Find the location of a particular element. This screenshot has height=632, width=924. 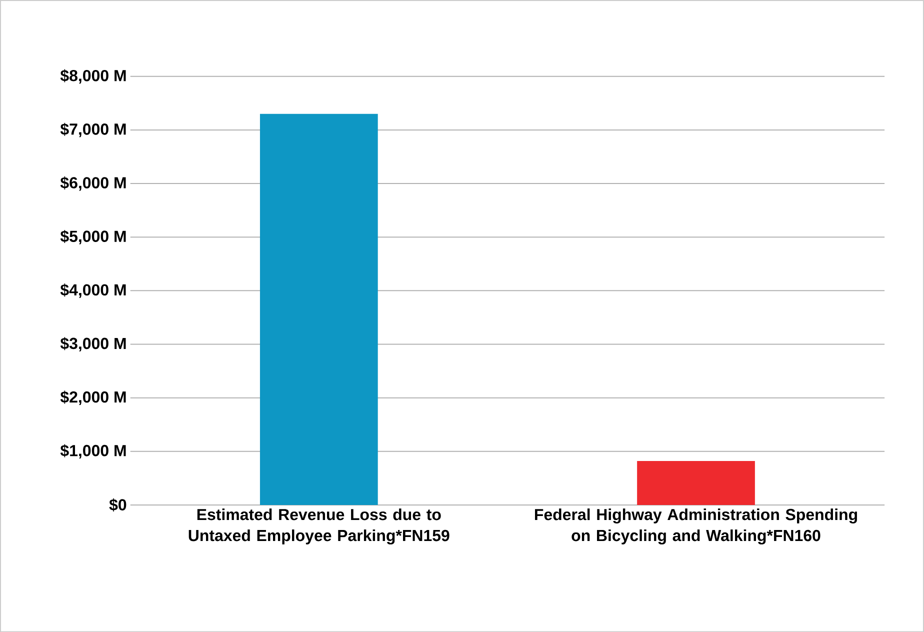

y-tick-label: $2,000 M is located at coordinates (93, 397).